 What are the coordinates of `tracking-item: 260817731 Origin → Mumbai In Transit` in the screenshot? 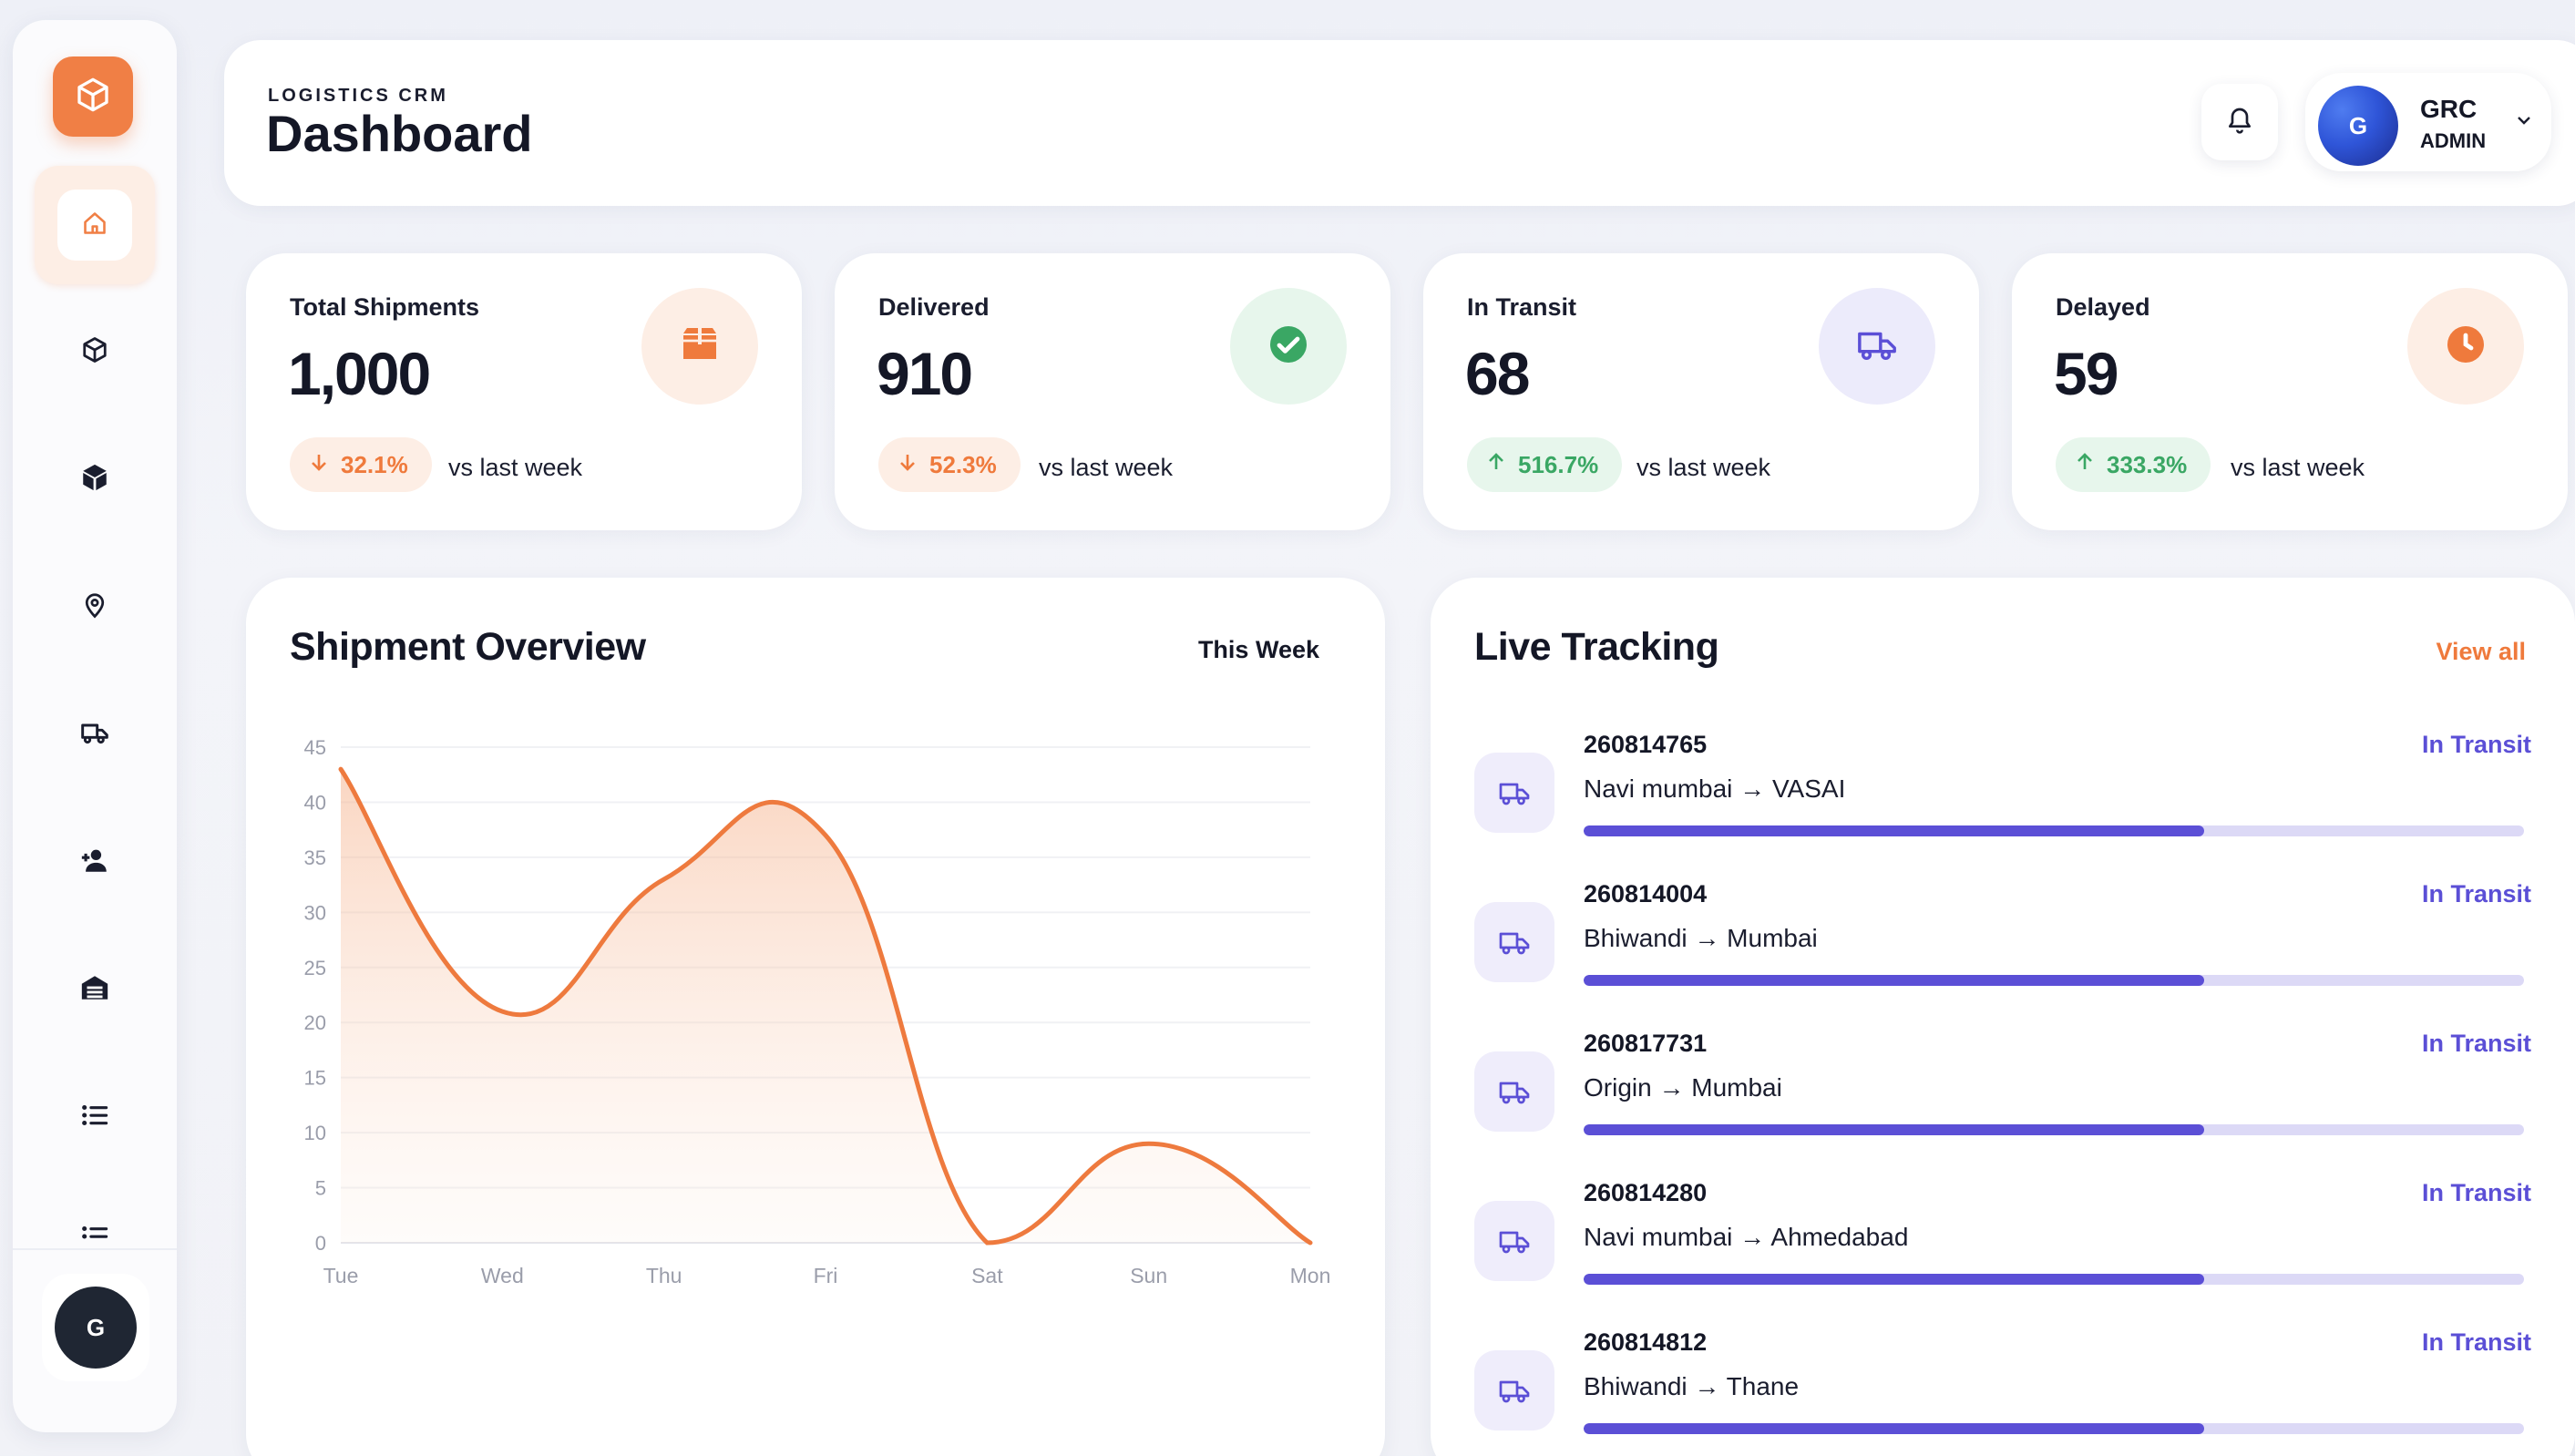 It's located at (2002, 1098).